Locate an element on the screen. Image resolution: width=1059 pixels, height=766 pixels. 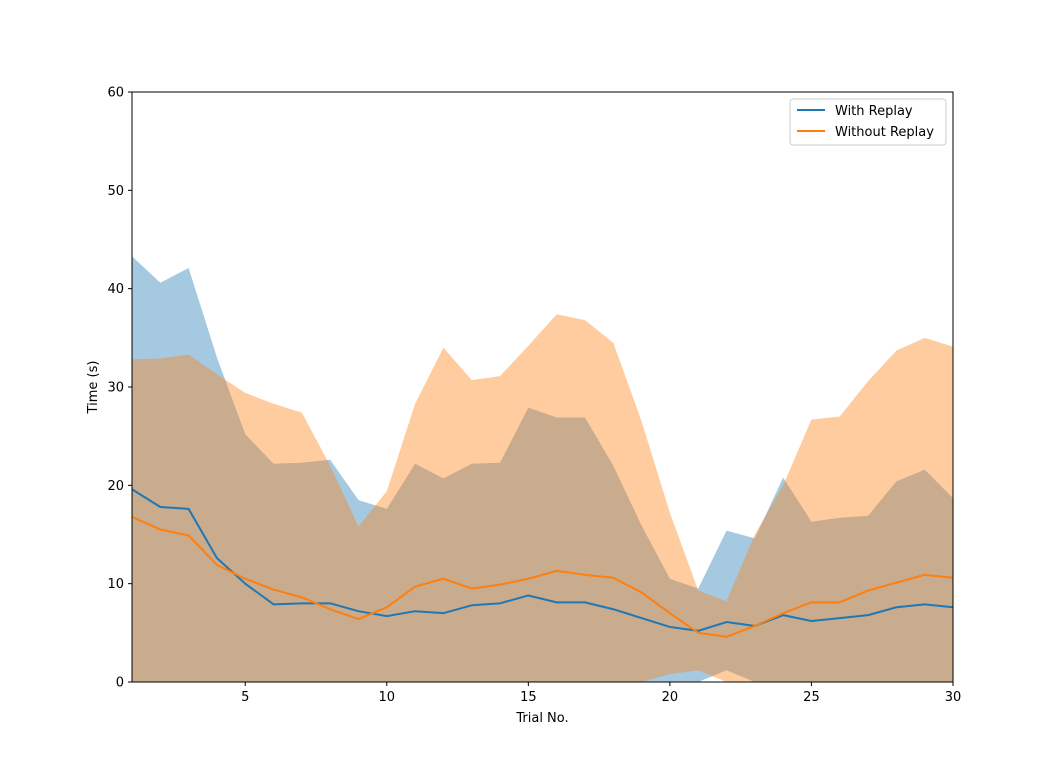
x-axis-ticks: 5 10 15 20 25 30 is located at coordinates (601, 693).